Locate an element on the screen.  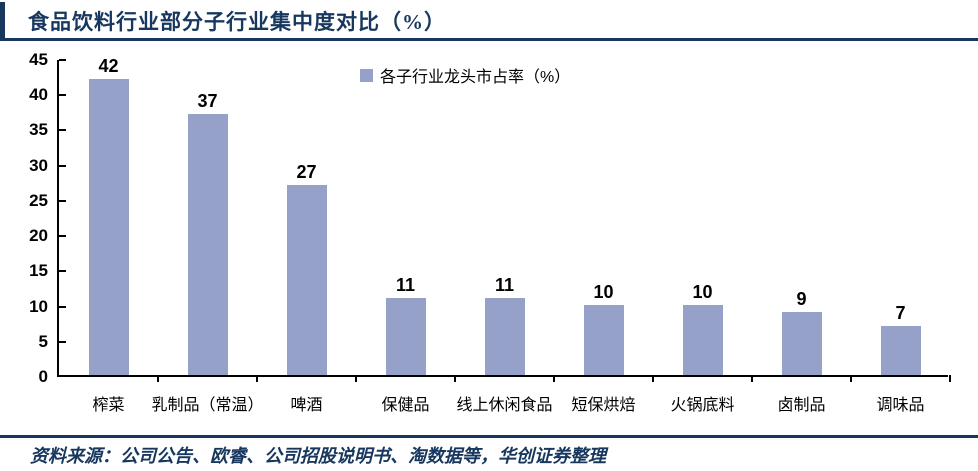
bar-value-label: 9 is located at coordinates (801, 298).